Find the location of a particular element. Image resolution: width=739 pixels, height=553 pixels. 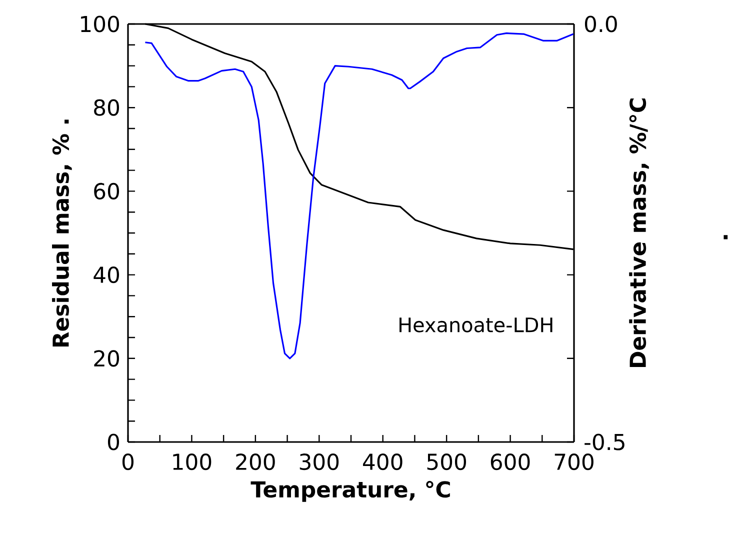

annotation: Hexanoate-LDH is located at coordinates (476, 325).